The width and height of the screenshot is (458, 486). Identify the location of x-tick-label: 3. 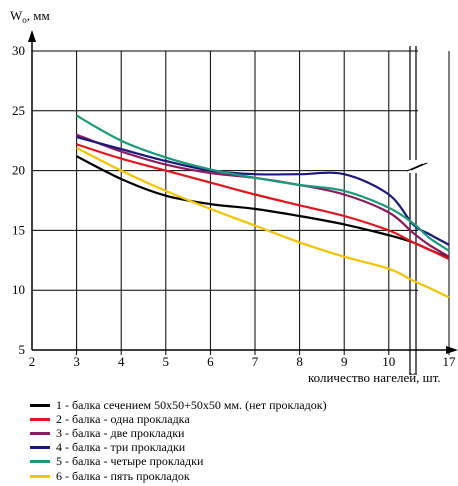
(76, 361).